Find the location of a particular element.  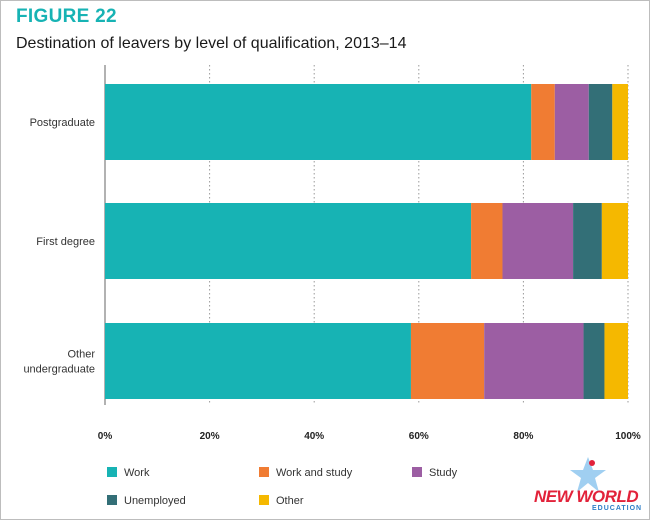

category-label-2-line-1: undergraduate is located at coordinates (59, 370).